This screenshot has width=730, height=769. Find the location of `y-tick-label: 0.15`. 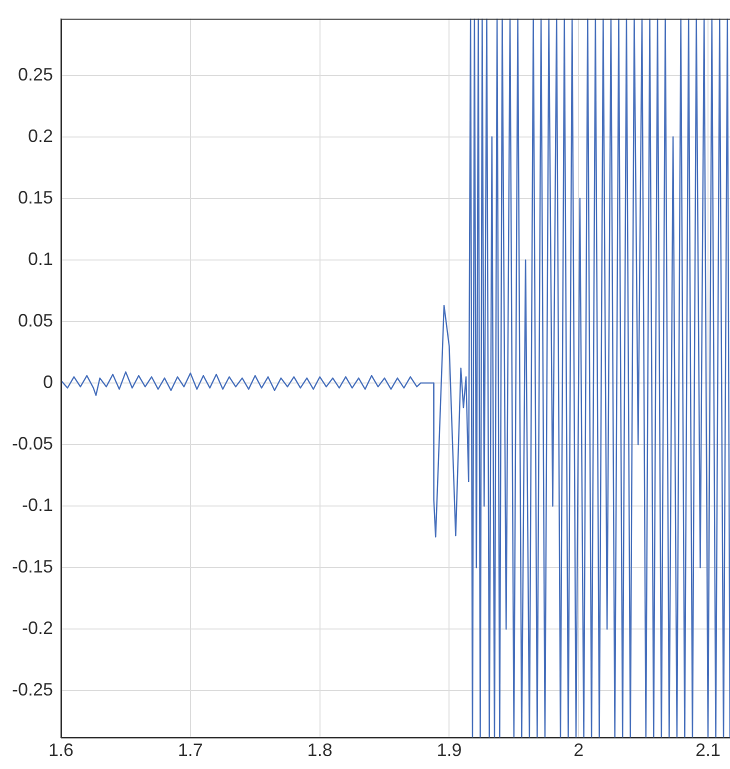

y-tick-label: 0.15 is located at coordinates (36, 197).